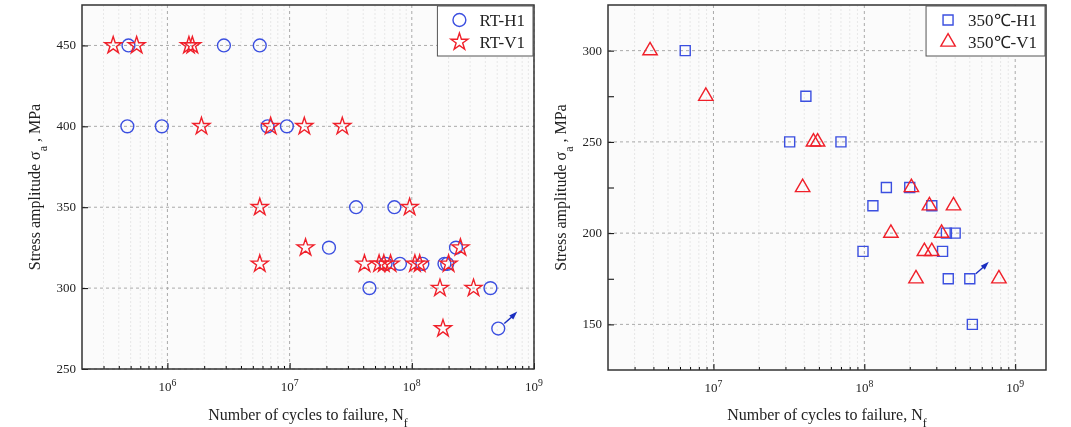 This screenshot has height=427, width=1071. What do you see at coordinates (1002, 42) in the screenshot?
I see `legend-label: 350℃-V1` at bounding box center [1002, 42].